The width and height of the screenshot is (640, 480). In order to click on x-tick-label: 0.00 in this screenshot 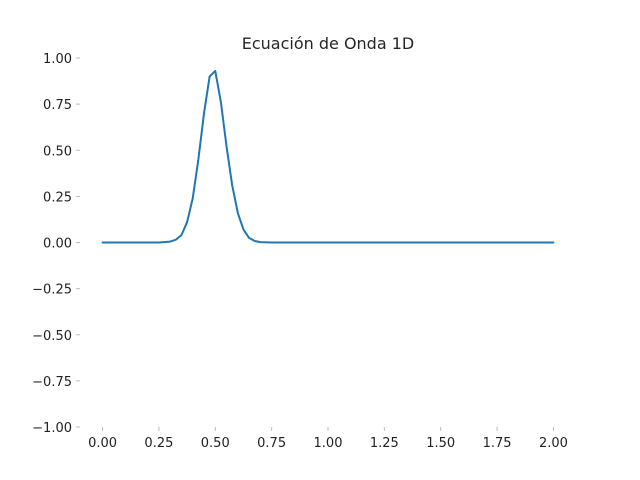, I will do `click(102, 443)`.